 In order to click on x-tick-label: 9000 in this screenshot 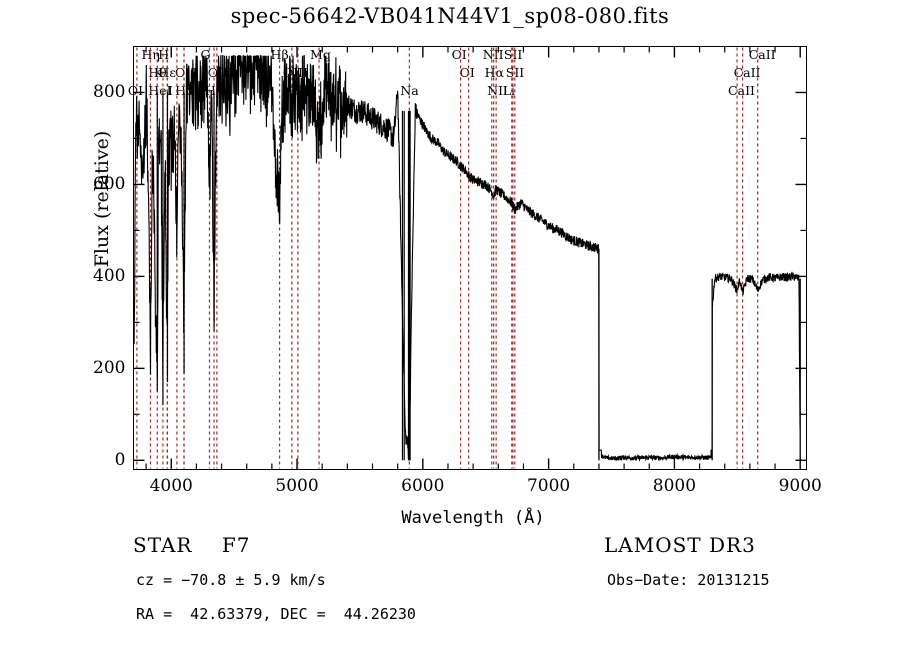, I will do `click(800, 486)`.